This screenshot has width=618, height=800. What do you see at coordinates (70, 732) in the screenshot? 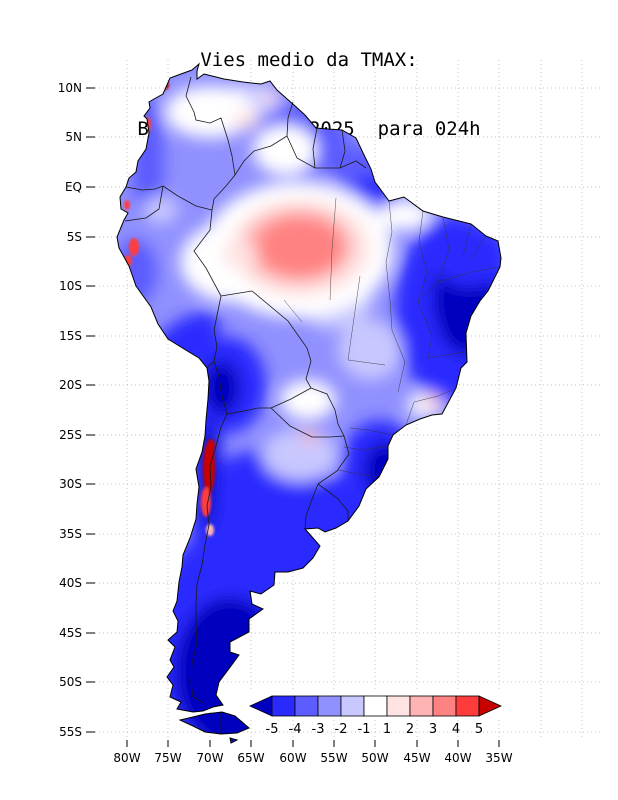
I see `lat-tick-label: 55S` at bounding box center [70, 732].